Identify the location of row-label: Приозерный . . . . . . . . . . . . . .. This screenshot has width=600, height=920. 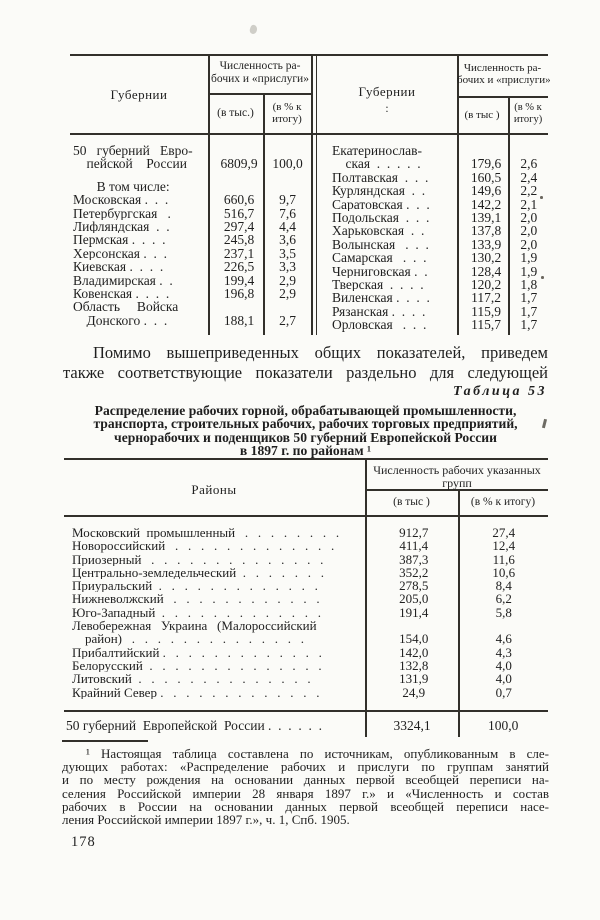
(198, 559).